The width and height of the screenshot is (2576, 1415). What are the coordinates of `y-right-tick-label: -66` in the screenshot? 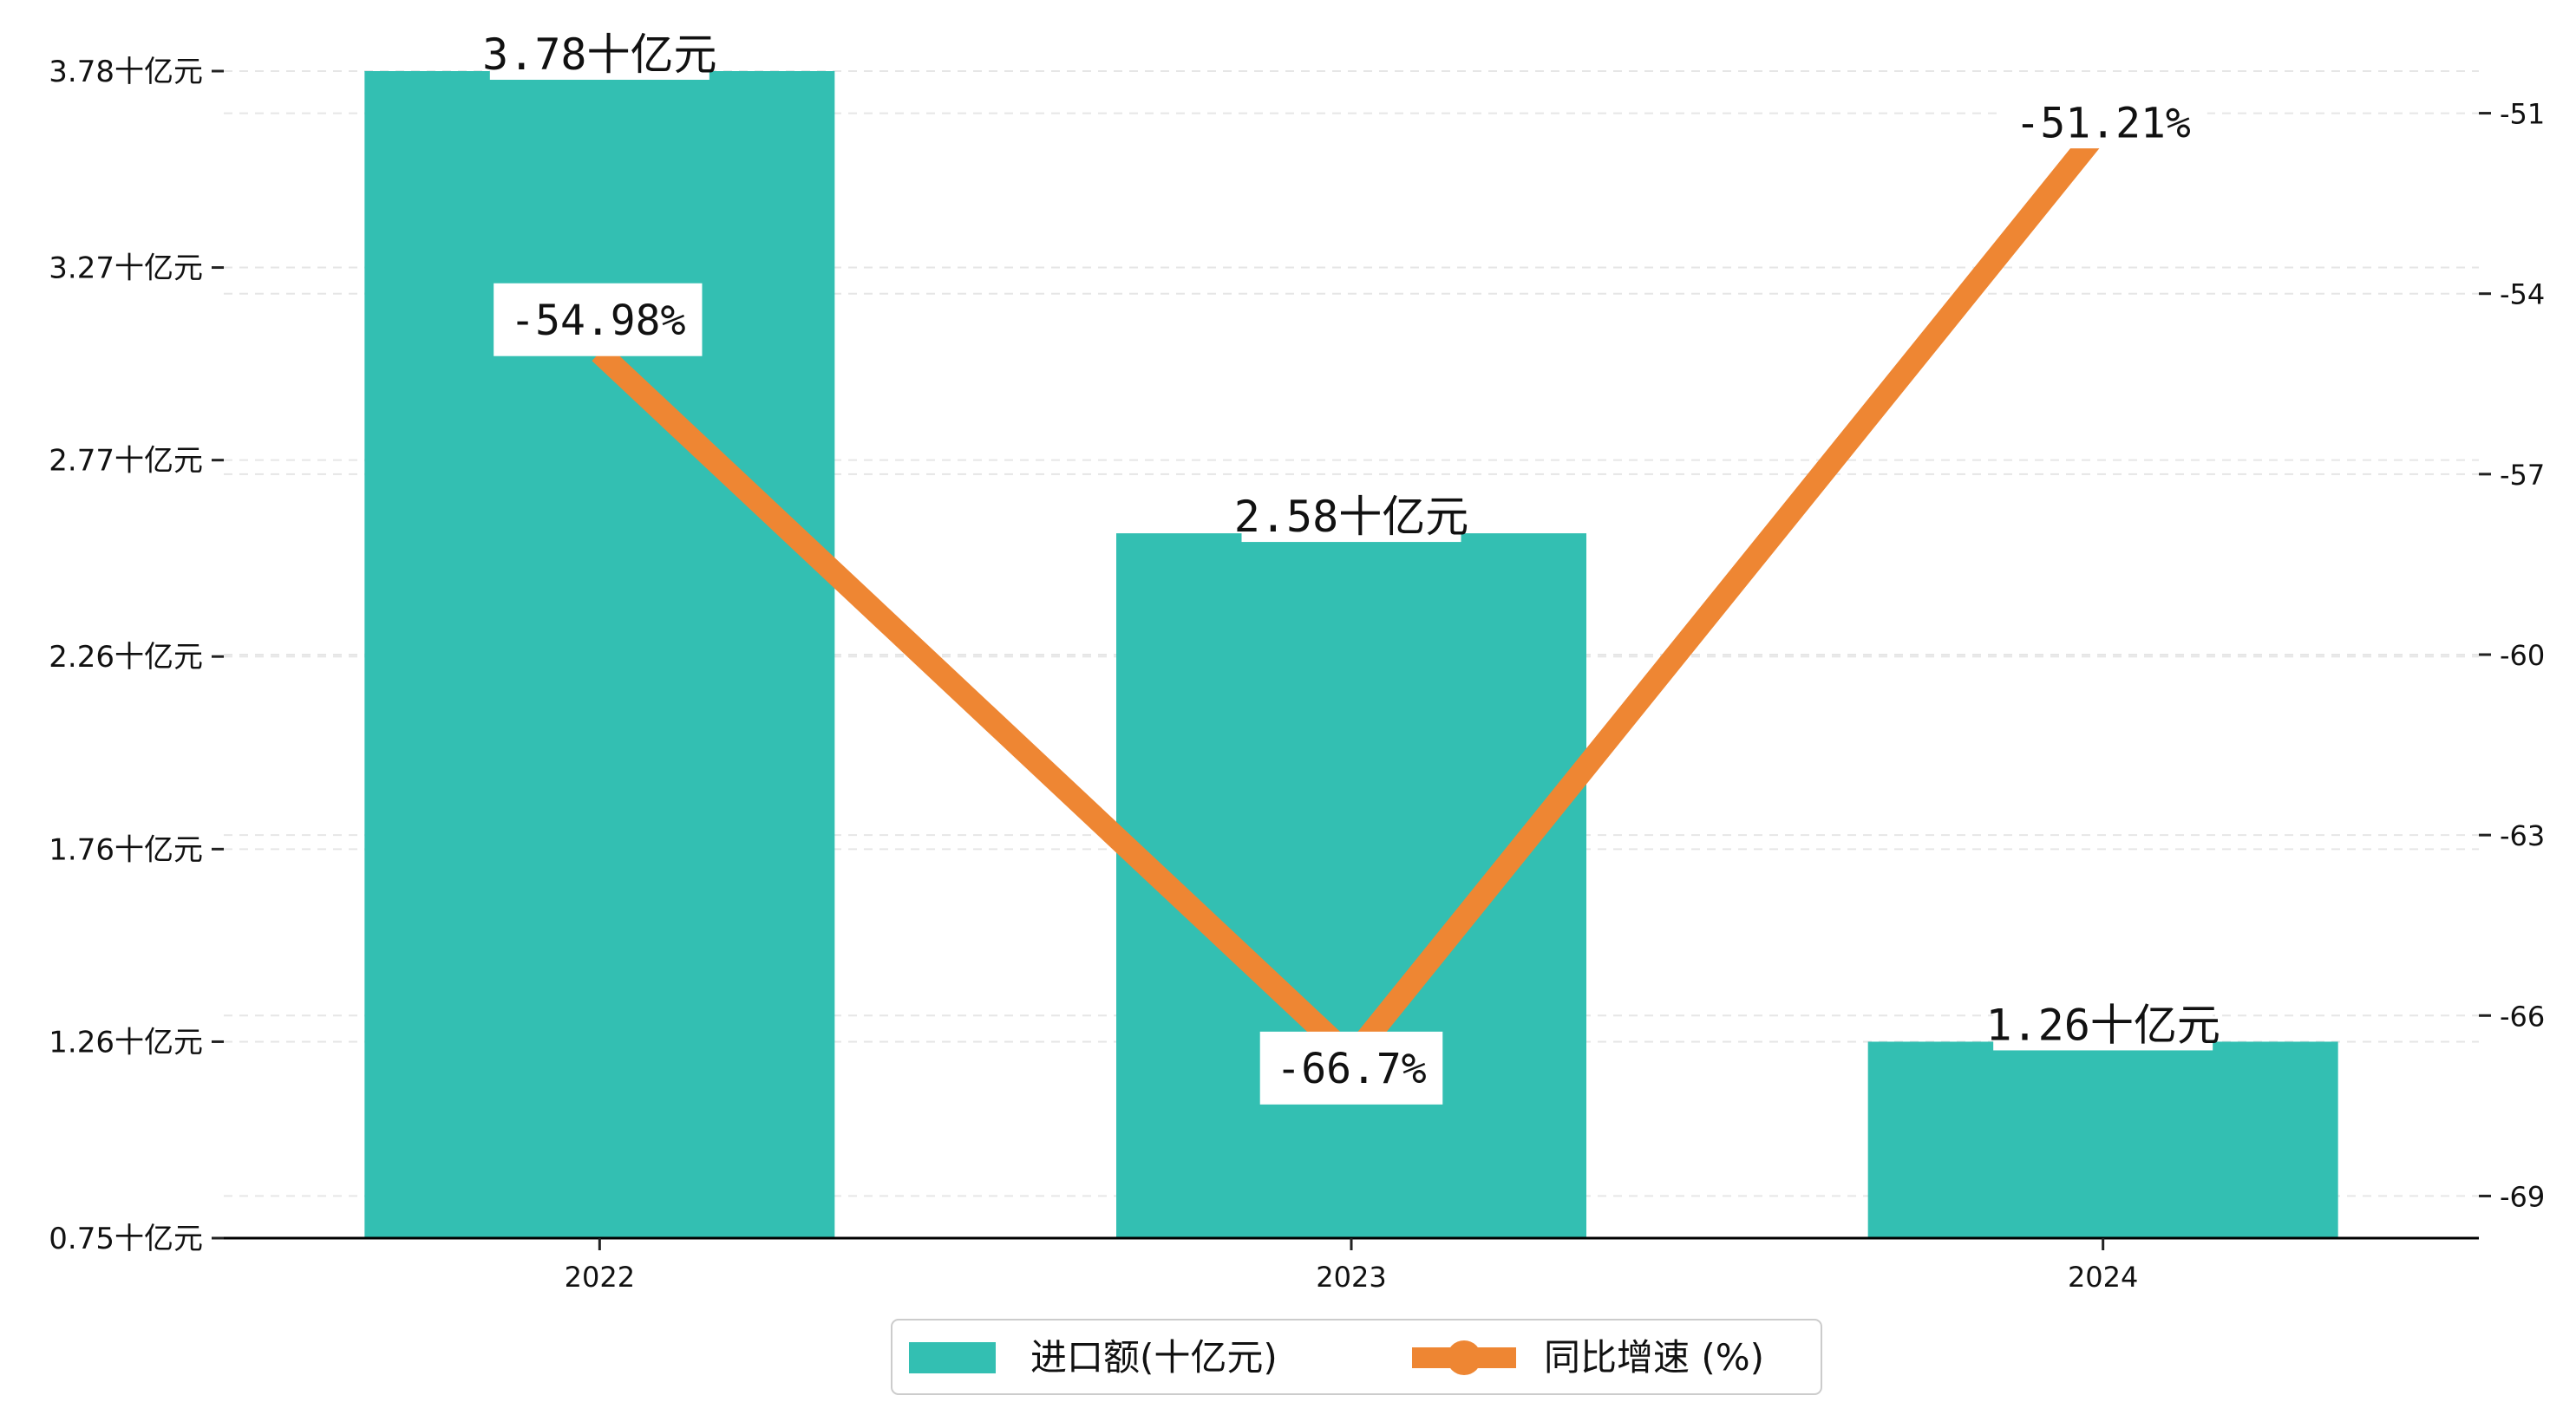 It's located at (2522, 1016).